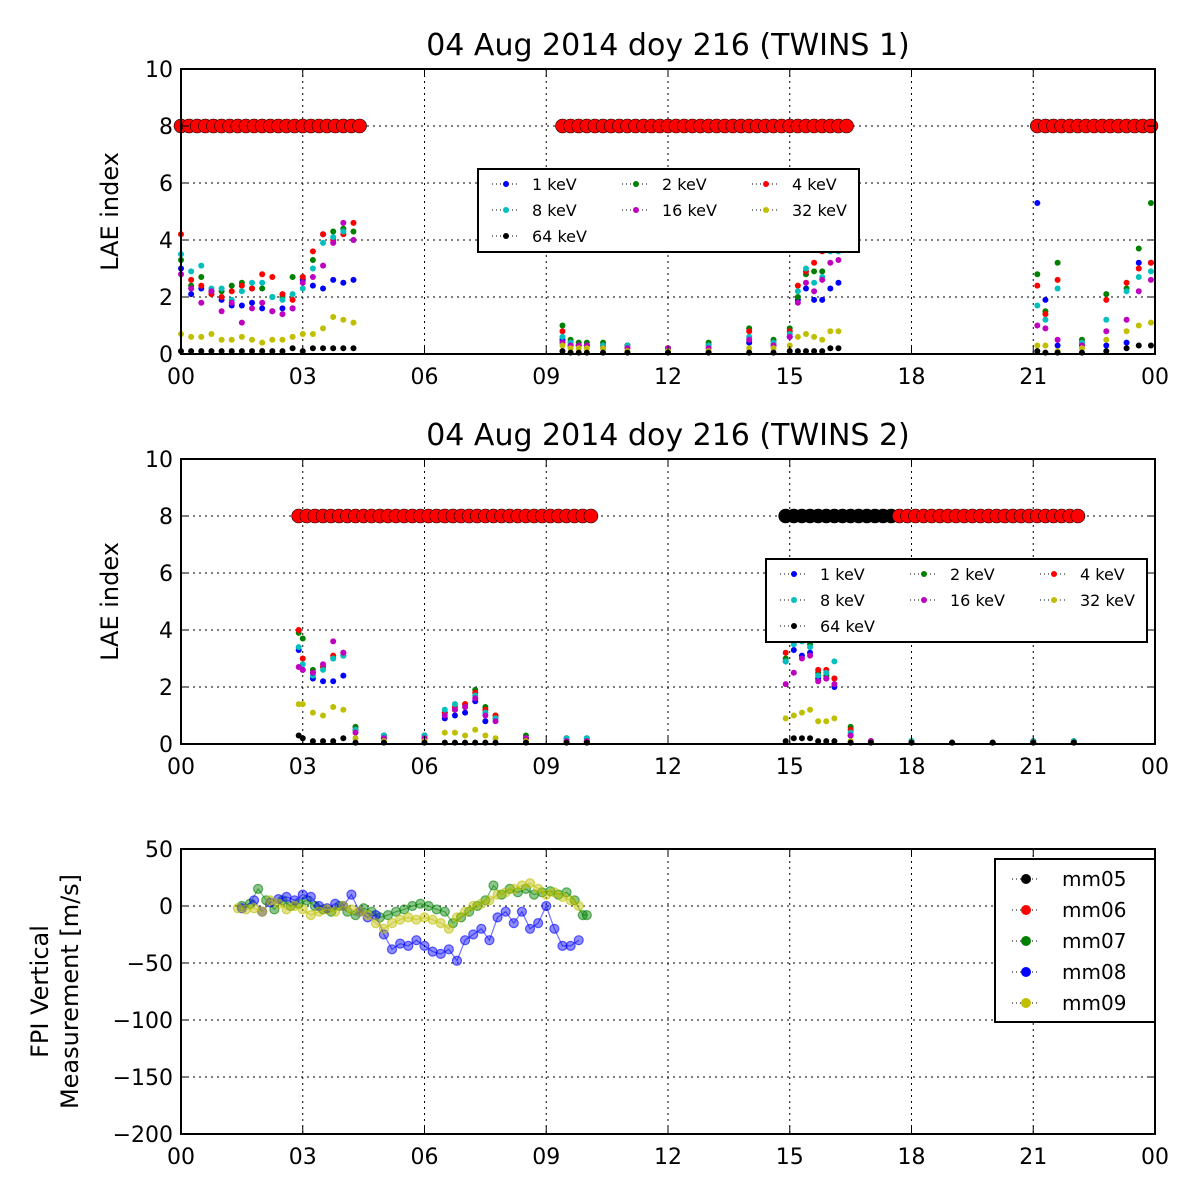  What do you see at coordinates (1102, 574) in the screenshot?
I see `legend-label: 4 keV` at bounding box center [1102, 574].